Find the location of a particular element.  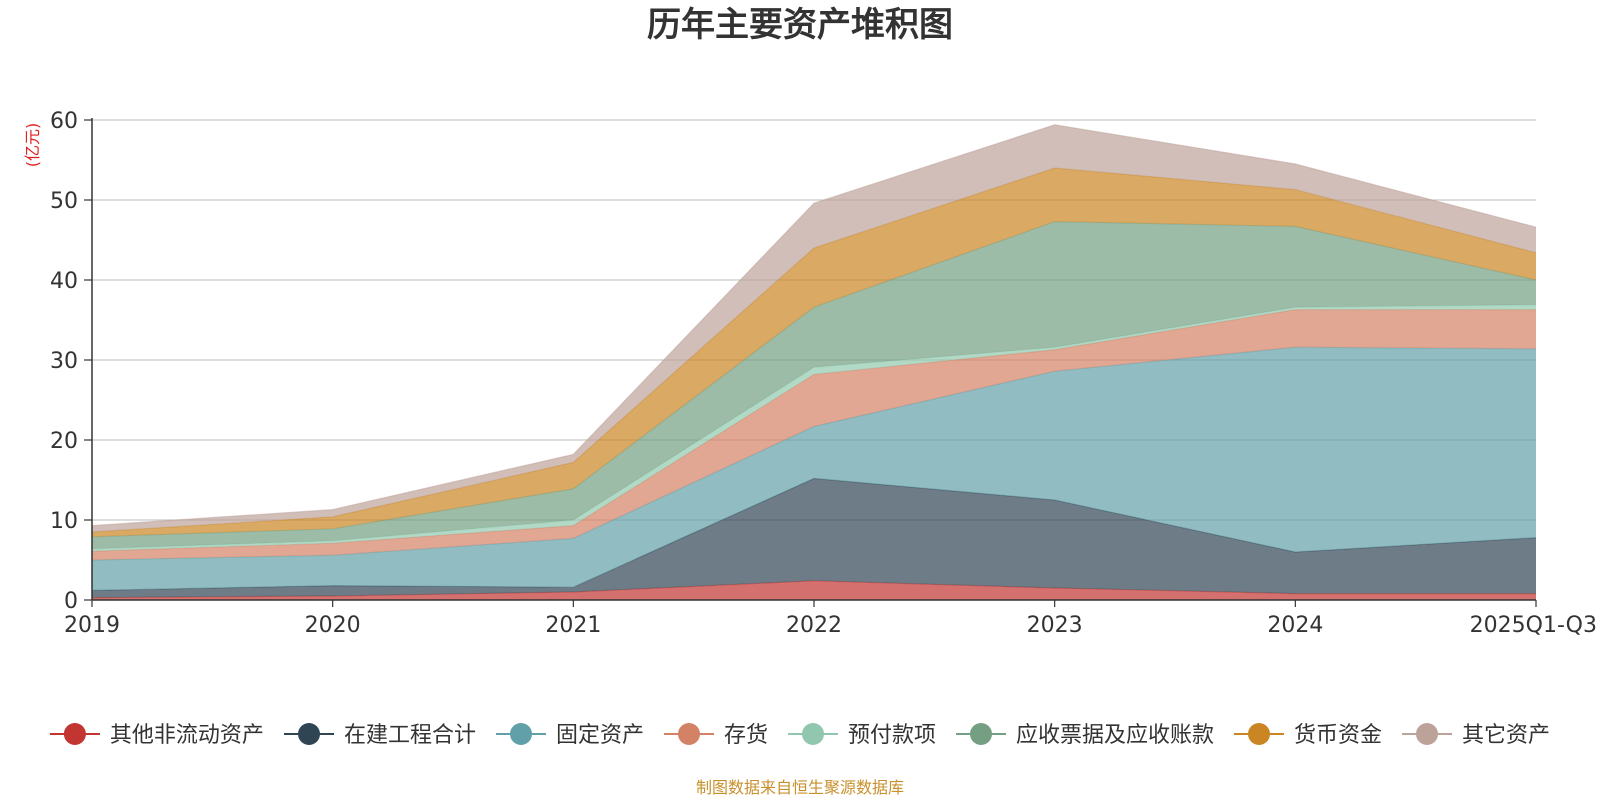

y-tick-label: 10 is located at coordinates (64, 521).